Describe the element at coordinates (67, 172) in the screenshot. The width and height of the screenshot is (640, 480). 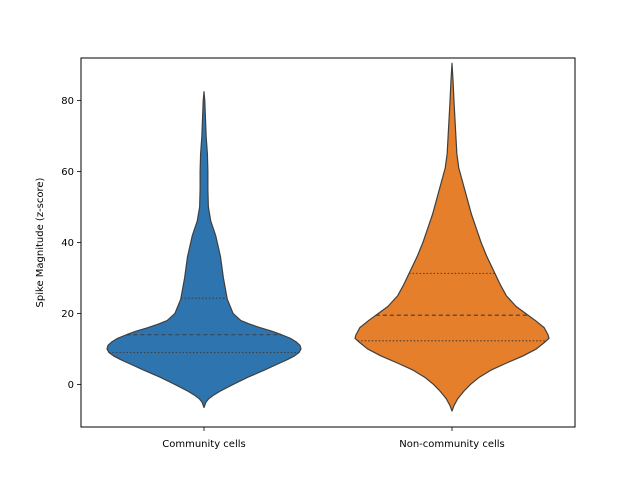
I see `y-tick-label: 60` at that location.